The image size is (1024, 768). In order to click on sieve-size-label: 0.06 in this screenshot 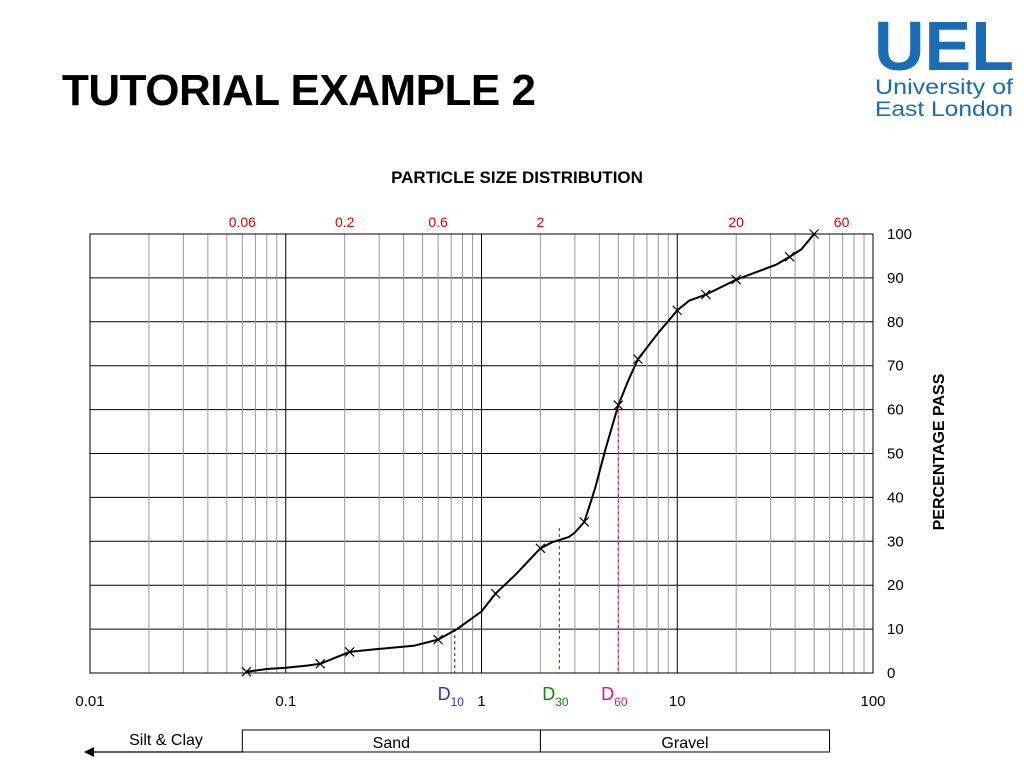, I will do `click(242, 222)`.